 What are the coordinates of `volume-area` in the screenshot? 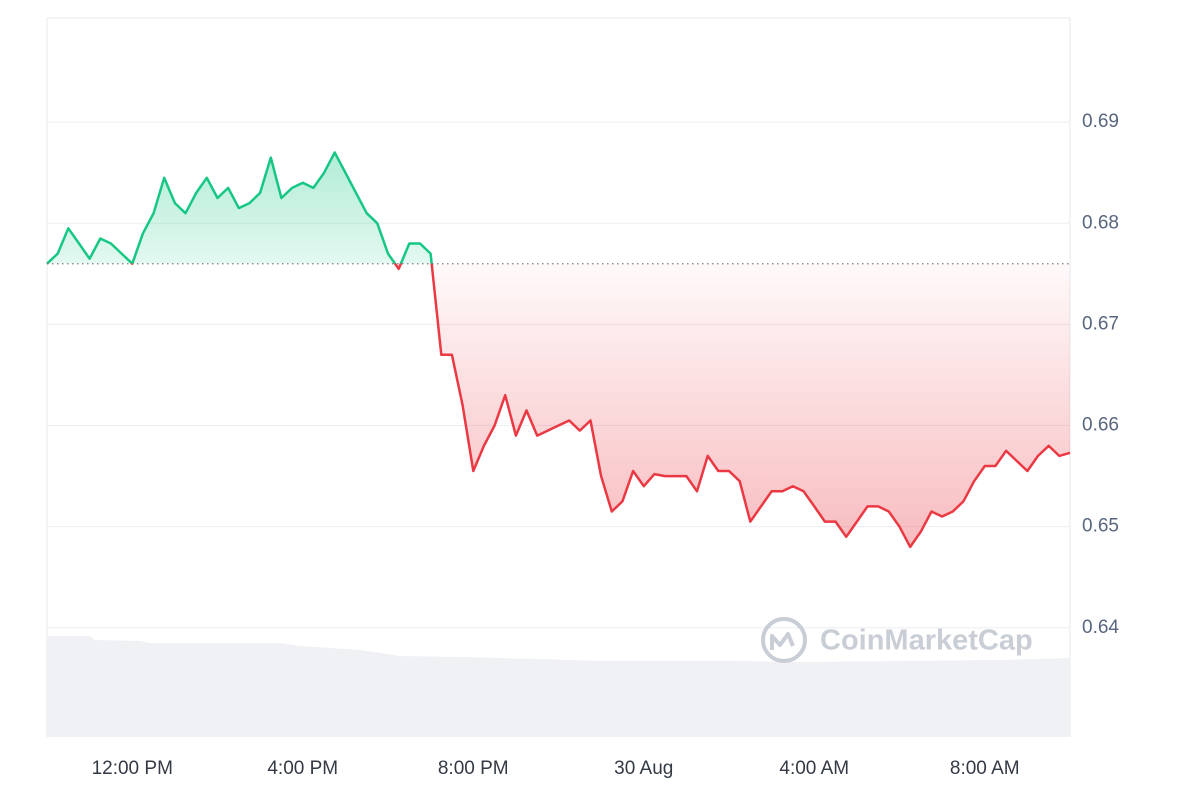 It's located at (558, 686).